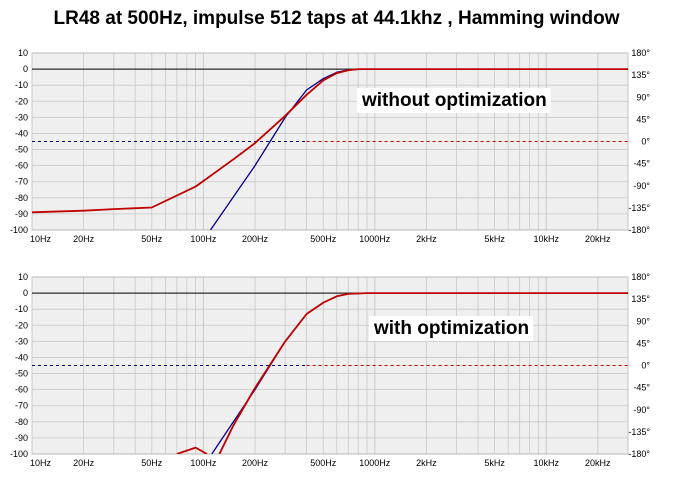  I want to click on annotation-text: without optimization, so click(454, 100).